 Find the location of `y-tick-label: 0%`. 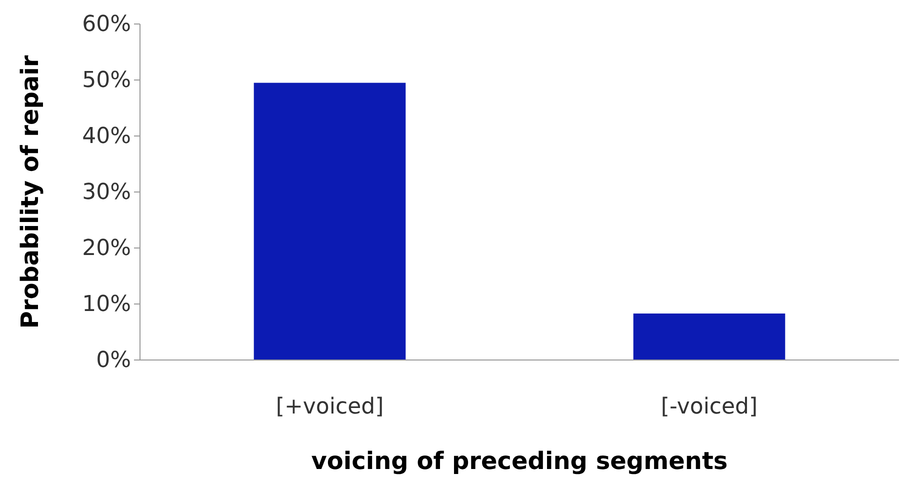

y-tick-label: 0% is located at coordinates (113, 361).